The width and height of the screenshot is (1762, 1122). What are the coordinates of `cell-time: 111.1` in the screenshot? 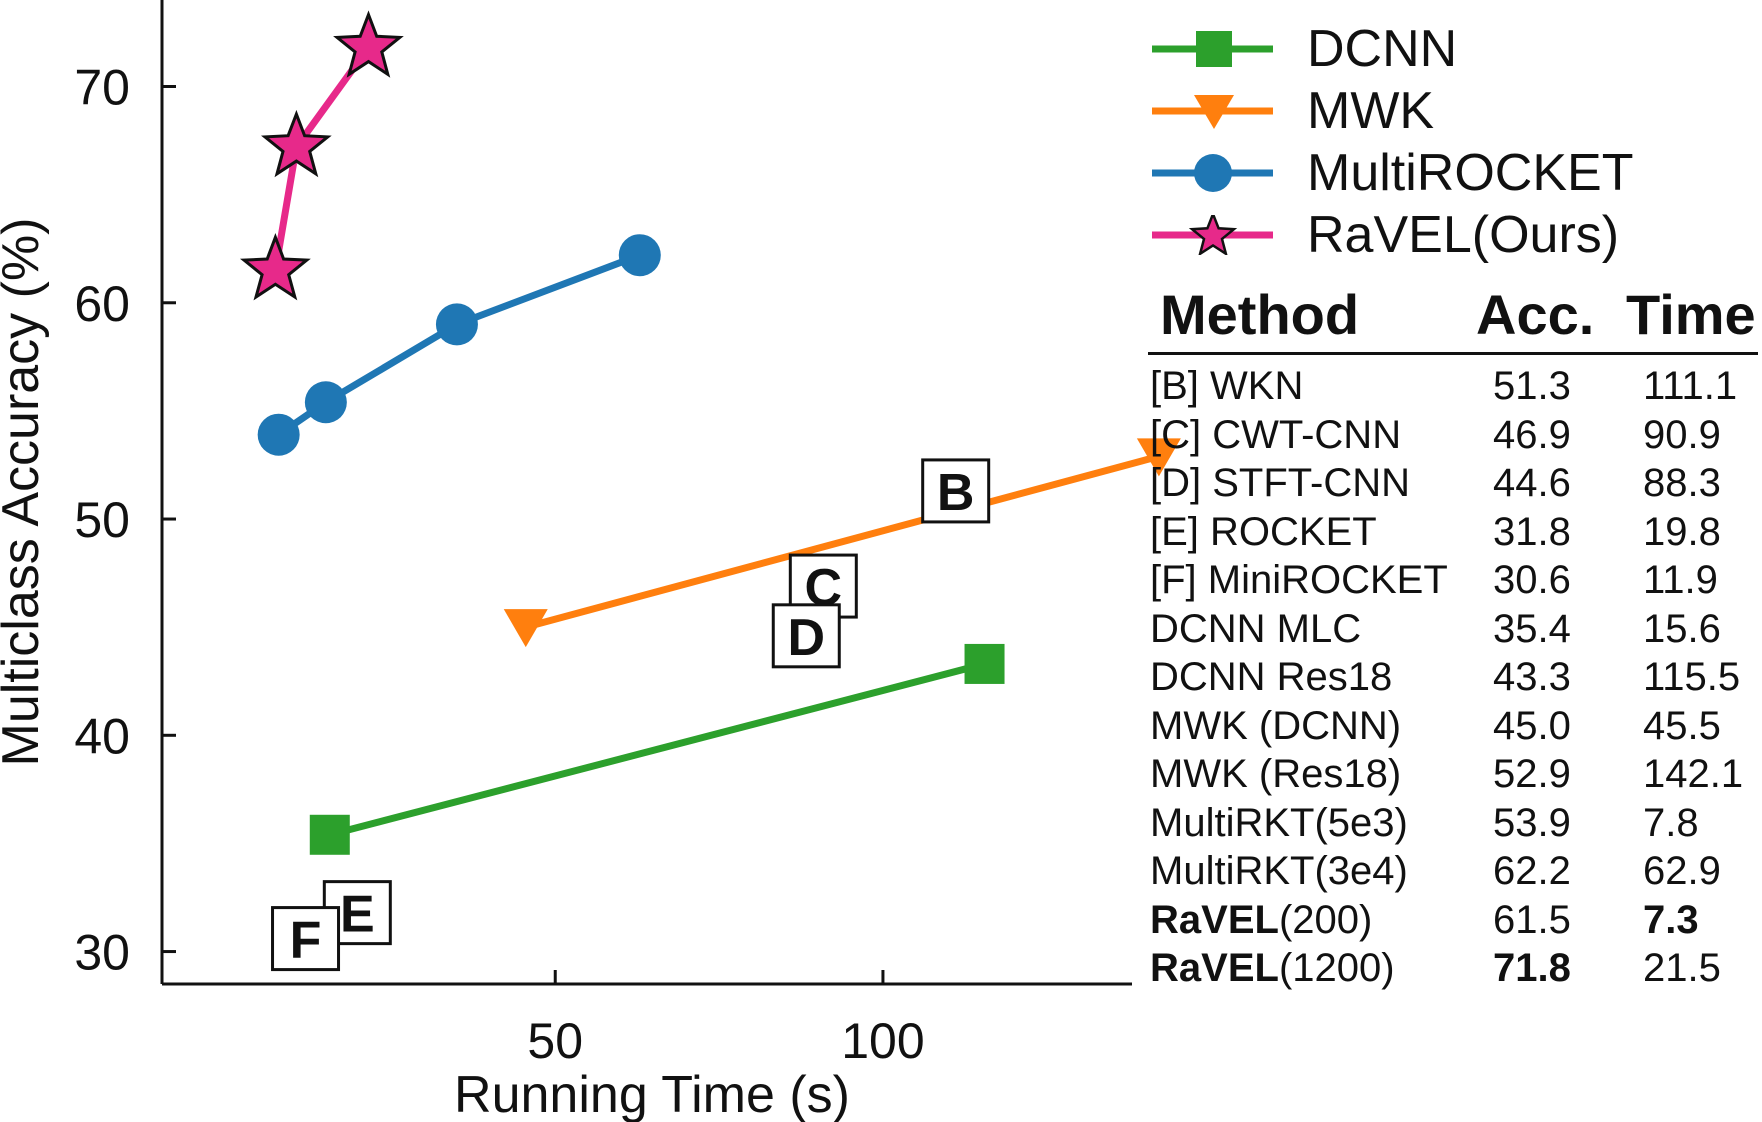 It's located at (1690, 386).